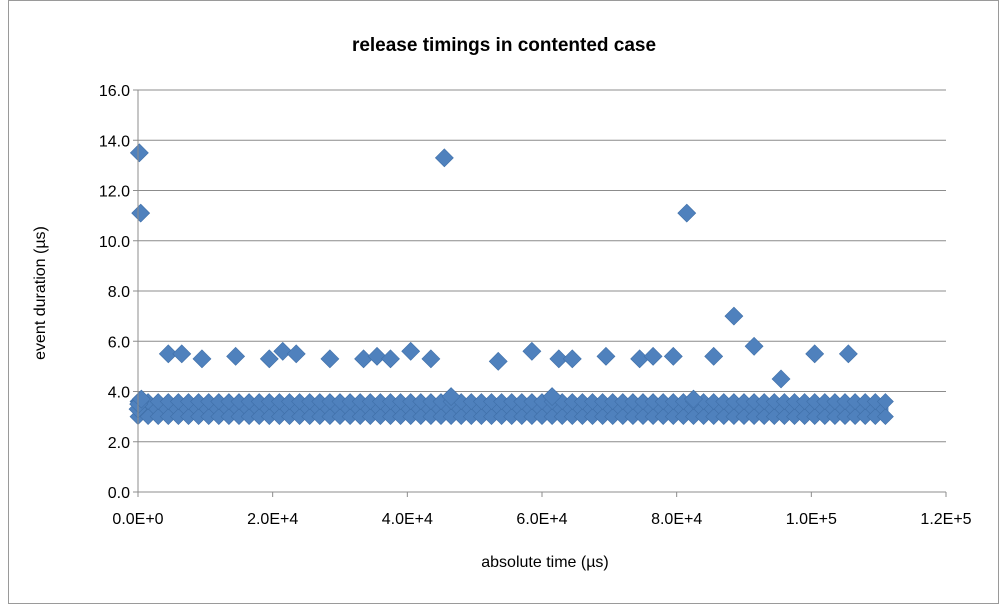 The height and width of the screenshot is (606, 1001). I want to click on x-tick-label: 6.0E+4, so click(541, 519).